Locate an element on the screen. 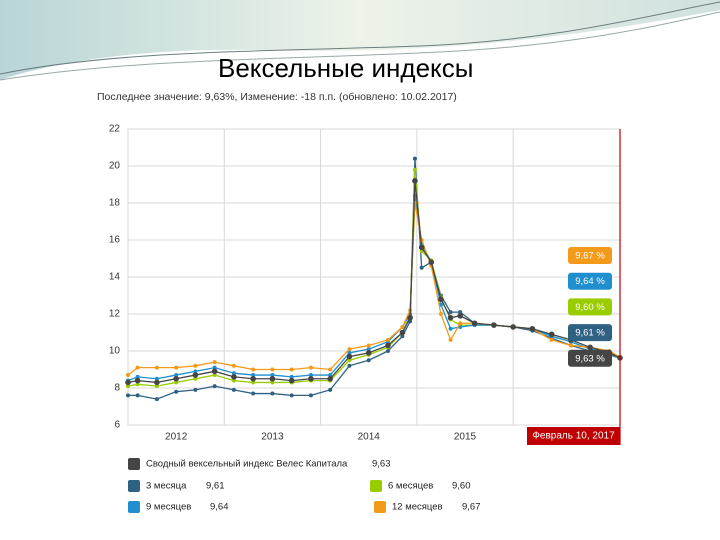 The height and width of the screenshot is (540, 720). legend-value: 9,60 is located at coordinates (461, 486).